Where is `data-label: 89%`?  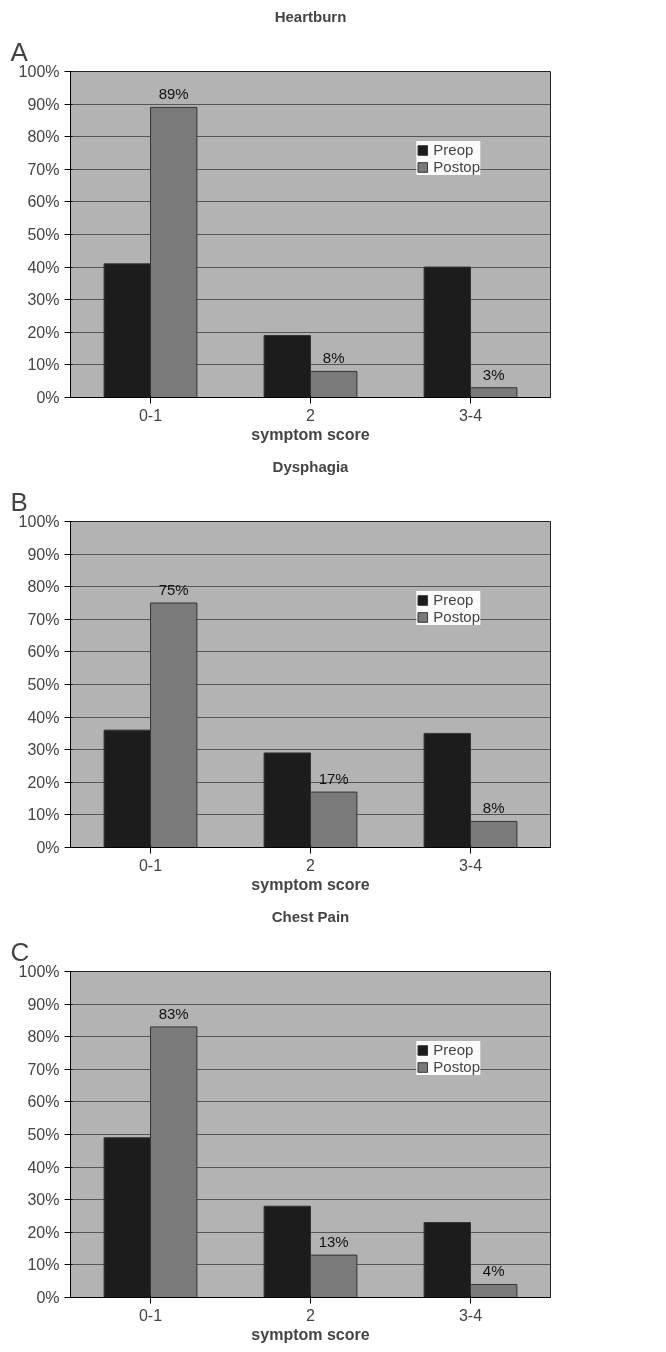 data-label: 89% is located at coordinates (173, 94).